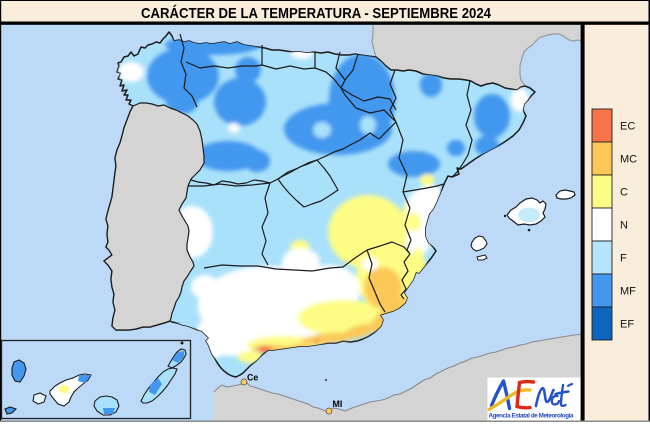 Image resolution: width=650 pixels, height=427 pixels. Describe the element at coordinates (628, 292) in the screenshot. I see `svg-text: MF` at that location.